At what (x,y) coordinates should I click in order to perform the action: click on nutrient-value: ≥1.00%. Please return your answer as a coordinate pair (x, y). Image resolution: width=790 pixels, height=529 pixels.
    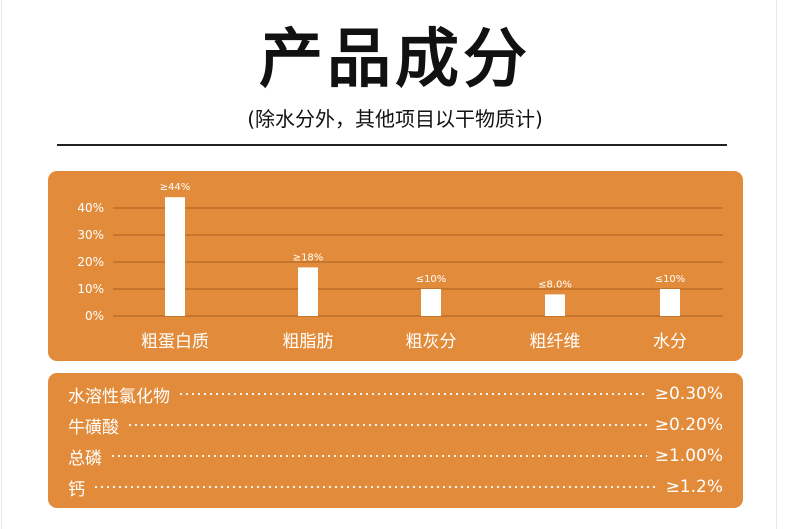
    Looking at the image, I should click on (688, 456).